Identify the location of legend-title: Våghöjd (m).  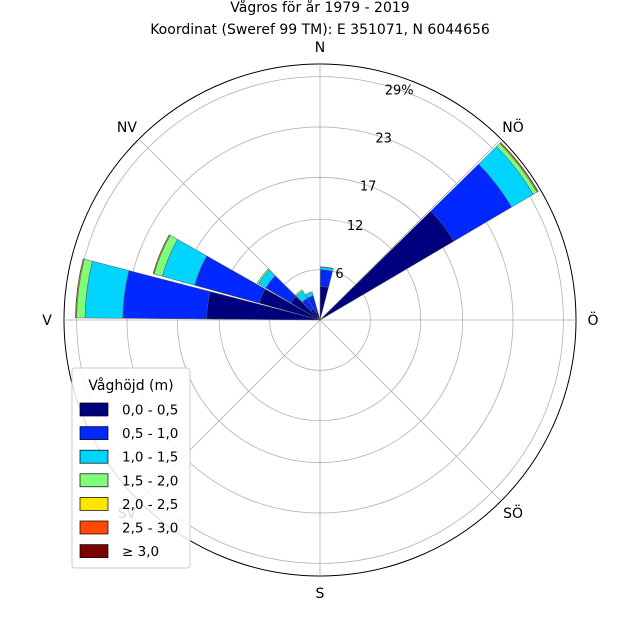
(130, 385).